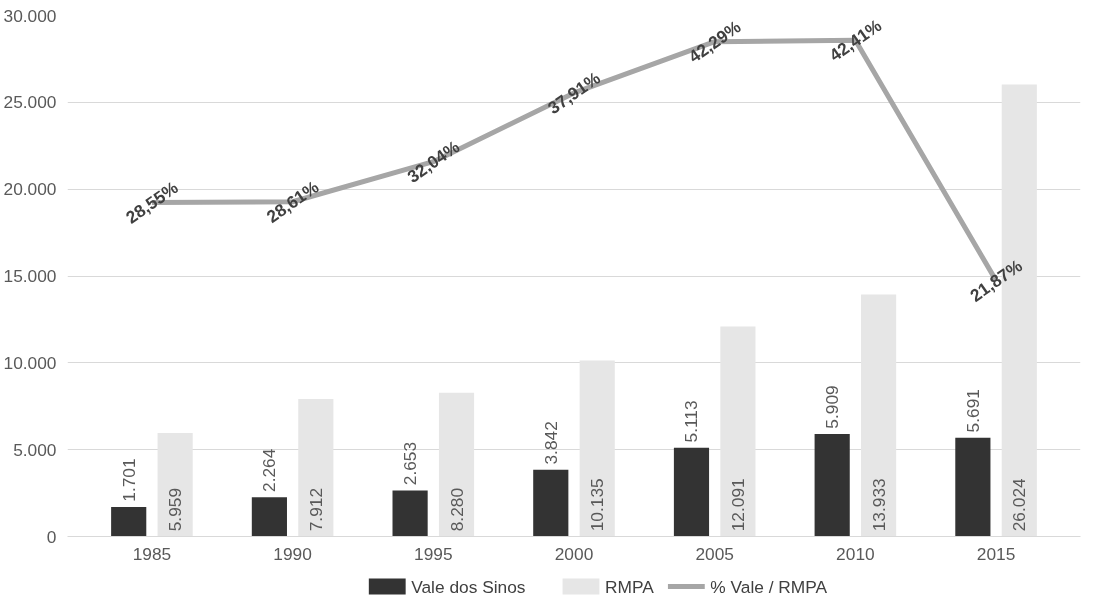 This screenshot has height=613, width=1100. What do you see at coordinates (468, 586) in the screenshot?
I see `legend-label: Vale dos Sinos` at bounding box center [468, 586].